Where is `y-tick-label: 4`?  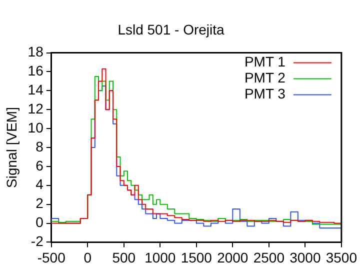 y-tick-label: 4 is located at coordinates (40, 184).